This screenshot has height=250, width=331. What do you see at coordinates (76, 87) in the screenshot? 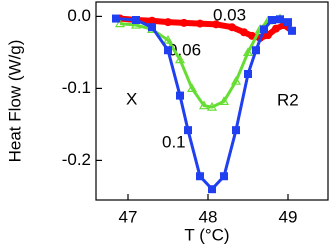
I see `y-tick-label: -0.1` at bounding box center [76, 87].